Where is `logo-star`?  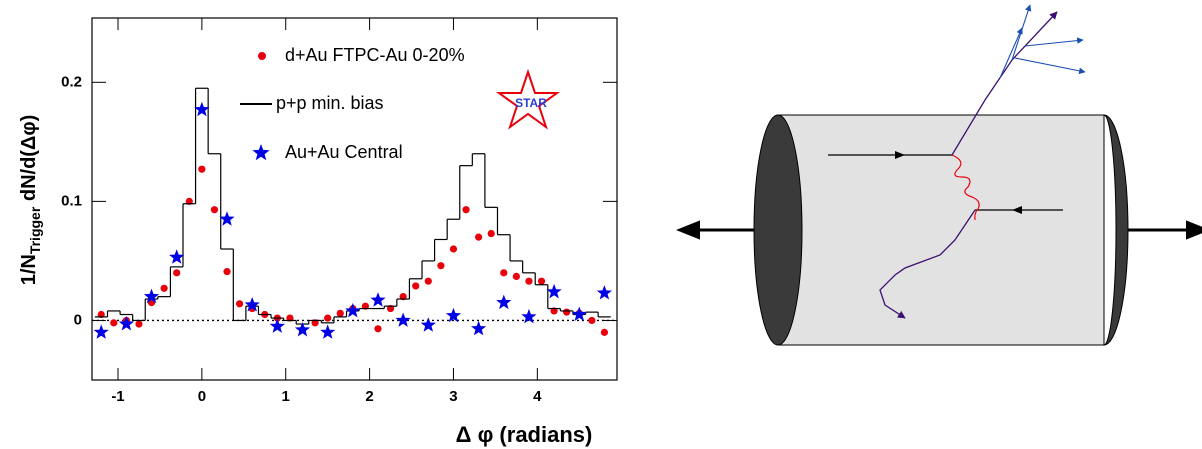 logo-star is located at coordinates (528, 99).